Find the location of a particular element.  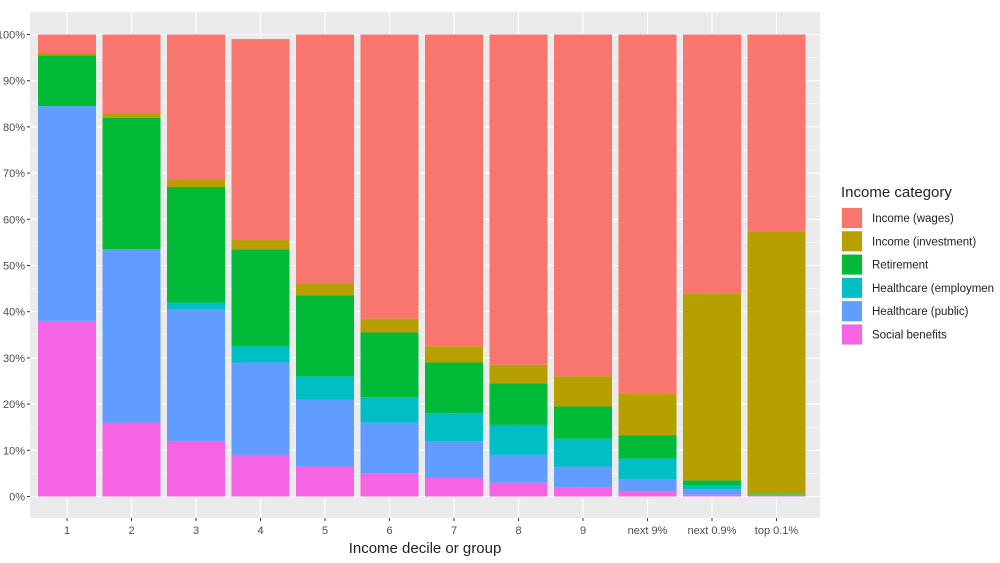

x-tick-label: next 9% is located at coordinates (648, 531).